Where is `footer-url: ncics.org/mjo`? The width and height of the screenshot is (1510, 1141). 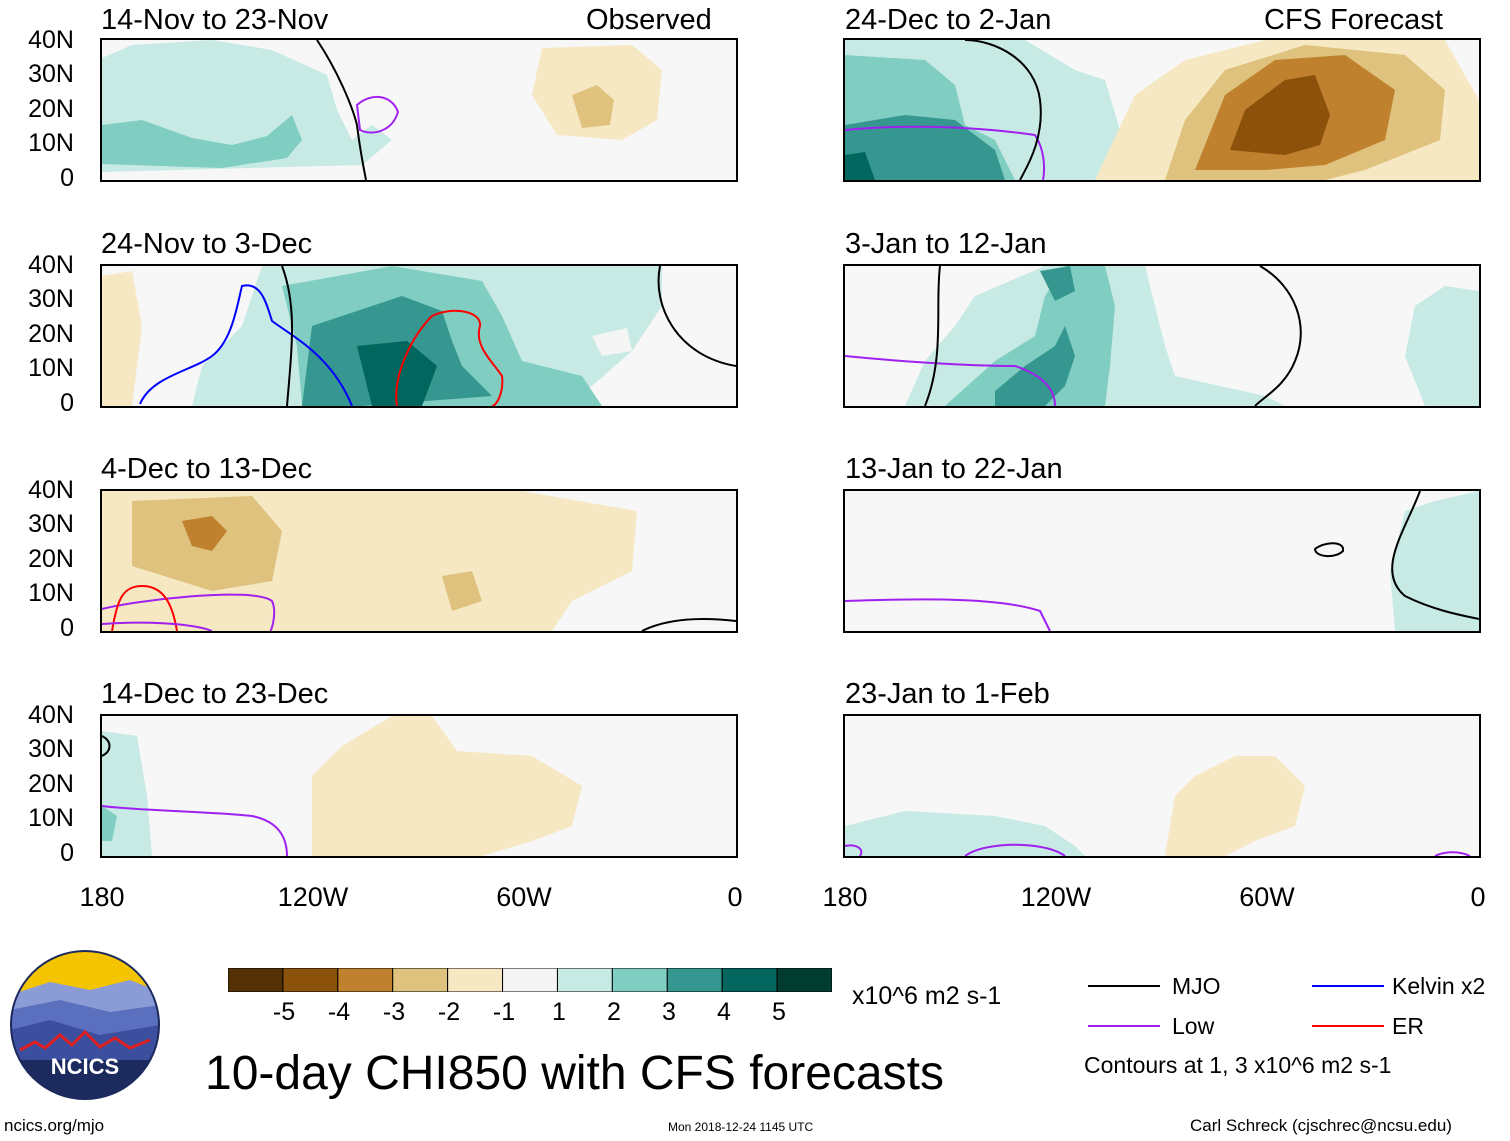 footer-url: ncics.org/mjo is located at coordinates (54, 1125).